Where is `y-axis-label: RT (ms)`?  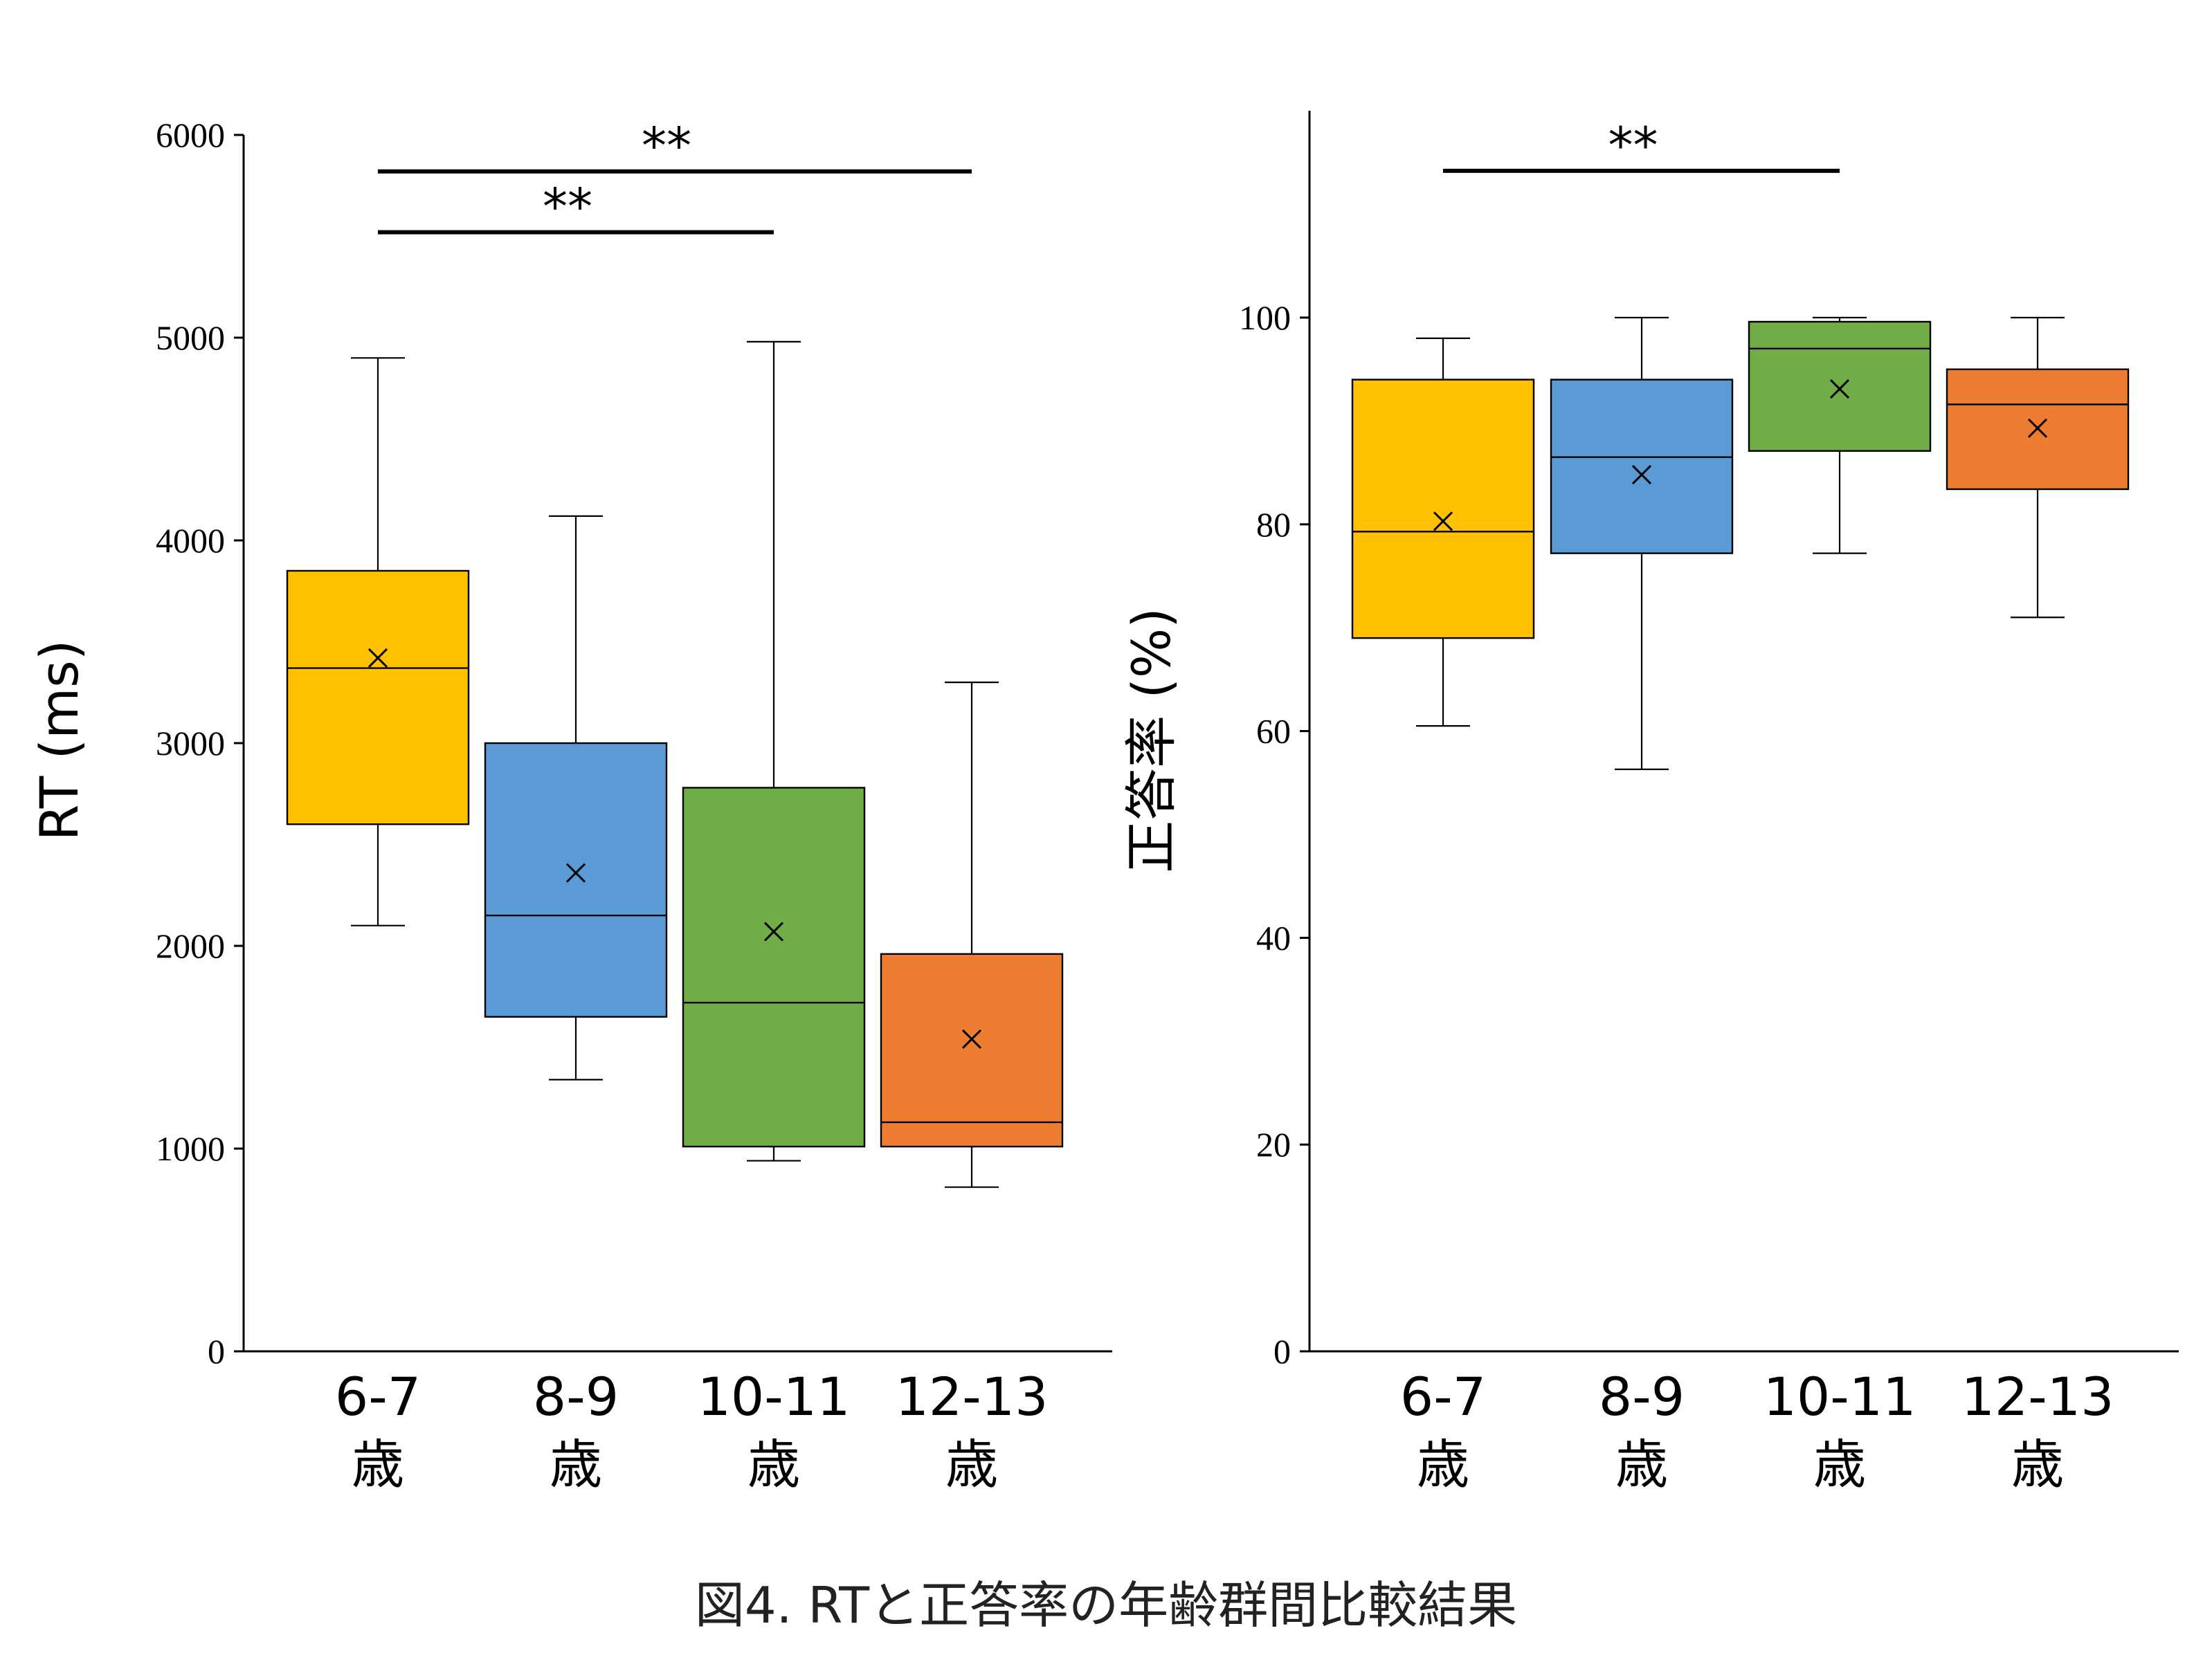 y-axis-label: RT (ms) is located at coordinates (59, 740).